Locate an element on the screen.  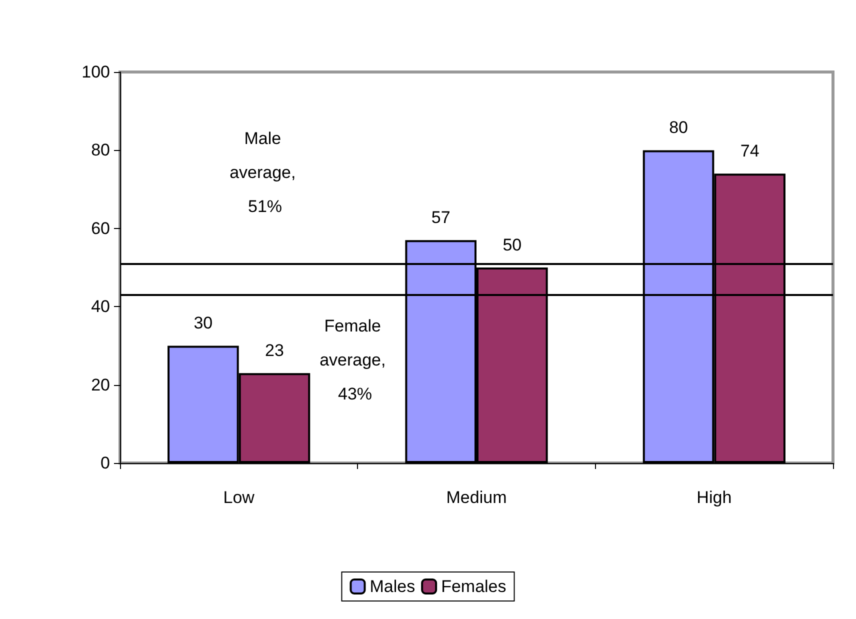
legend-label: Females is located at coordinates (473, 586).